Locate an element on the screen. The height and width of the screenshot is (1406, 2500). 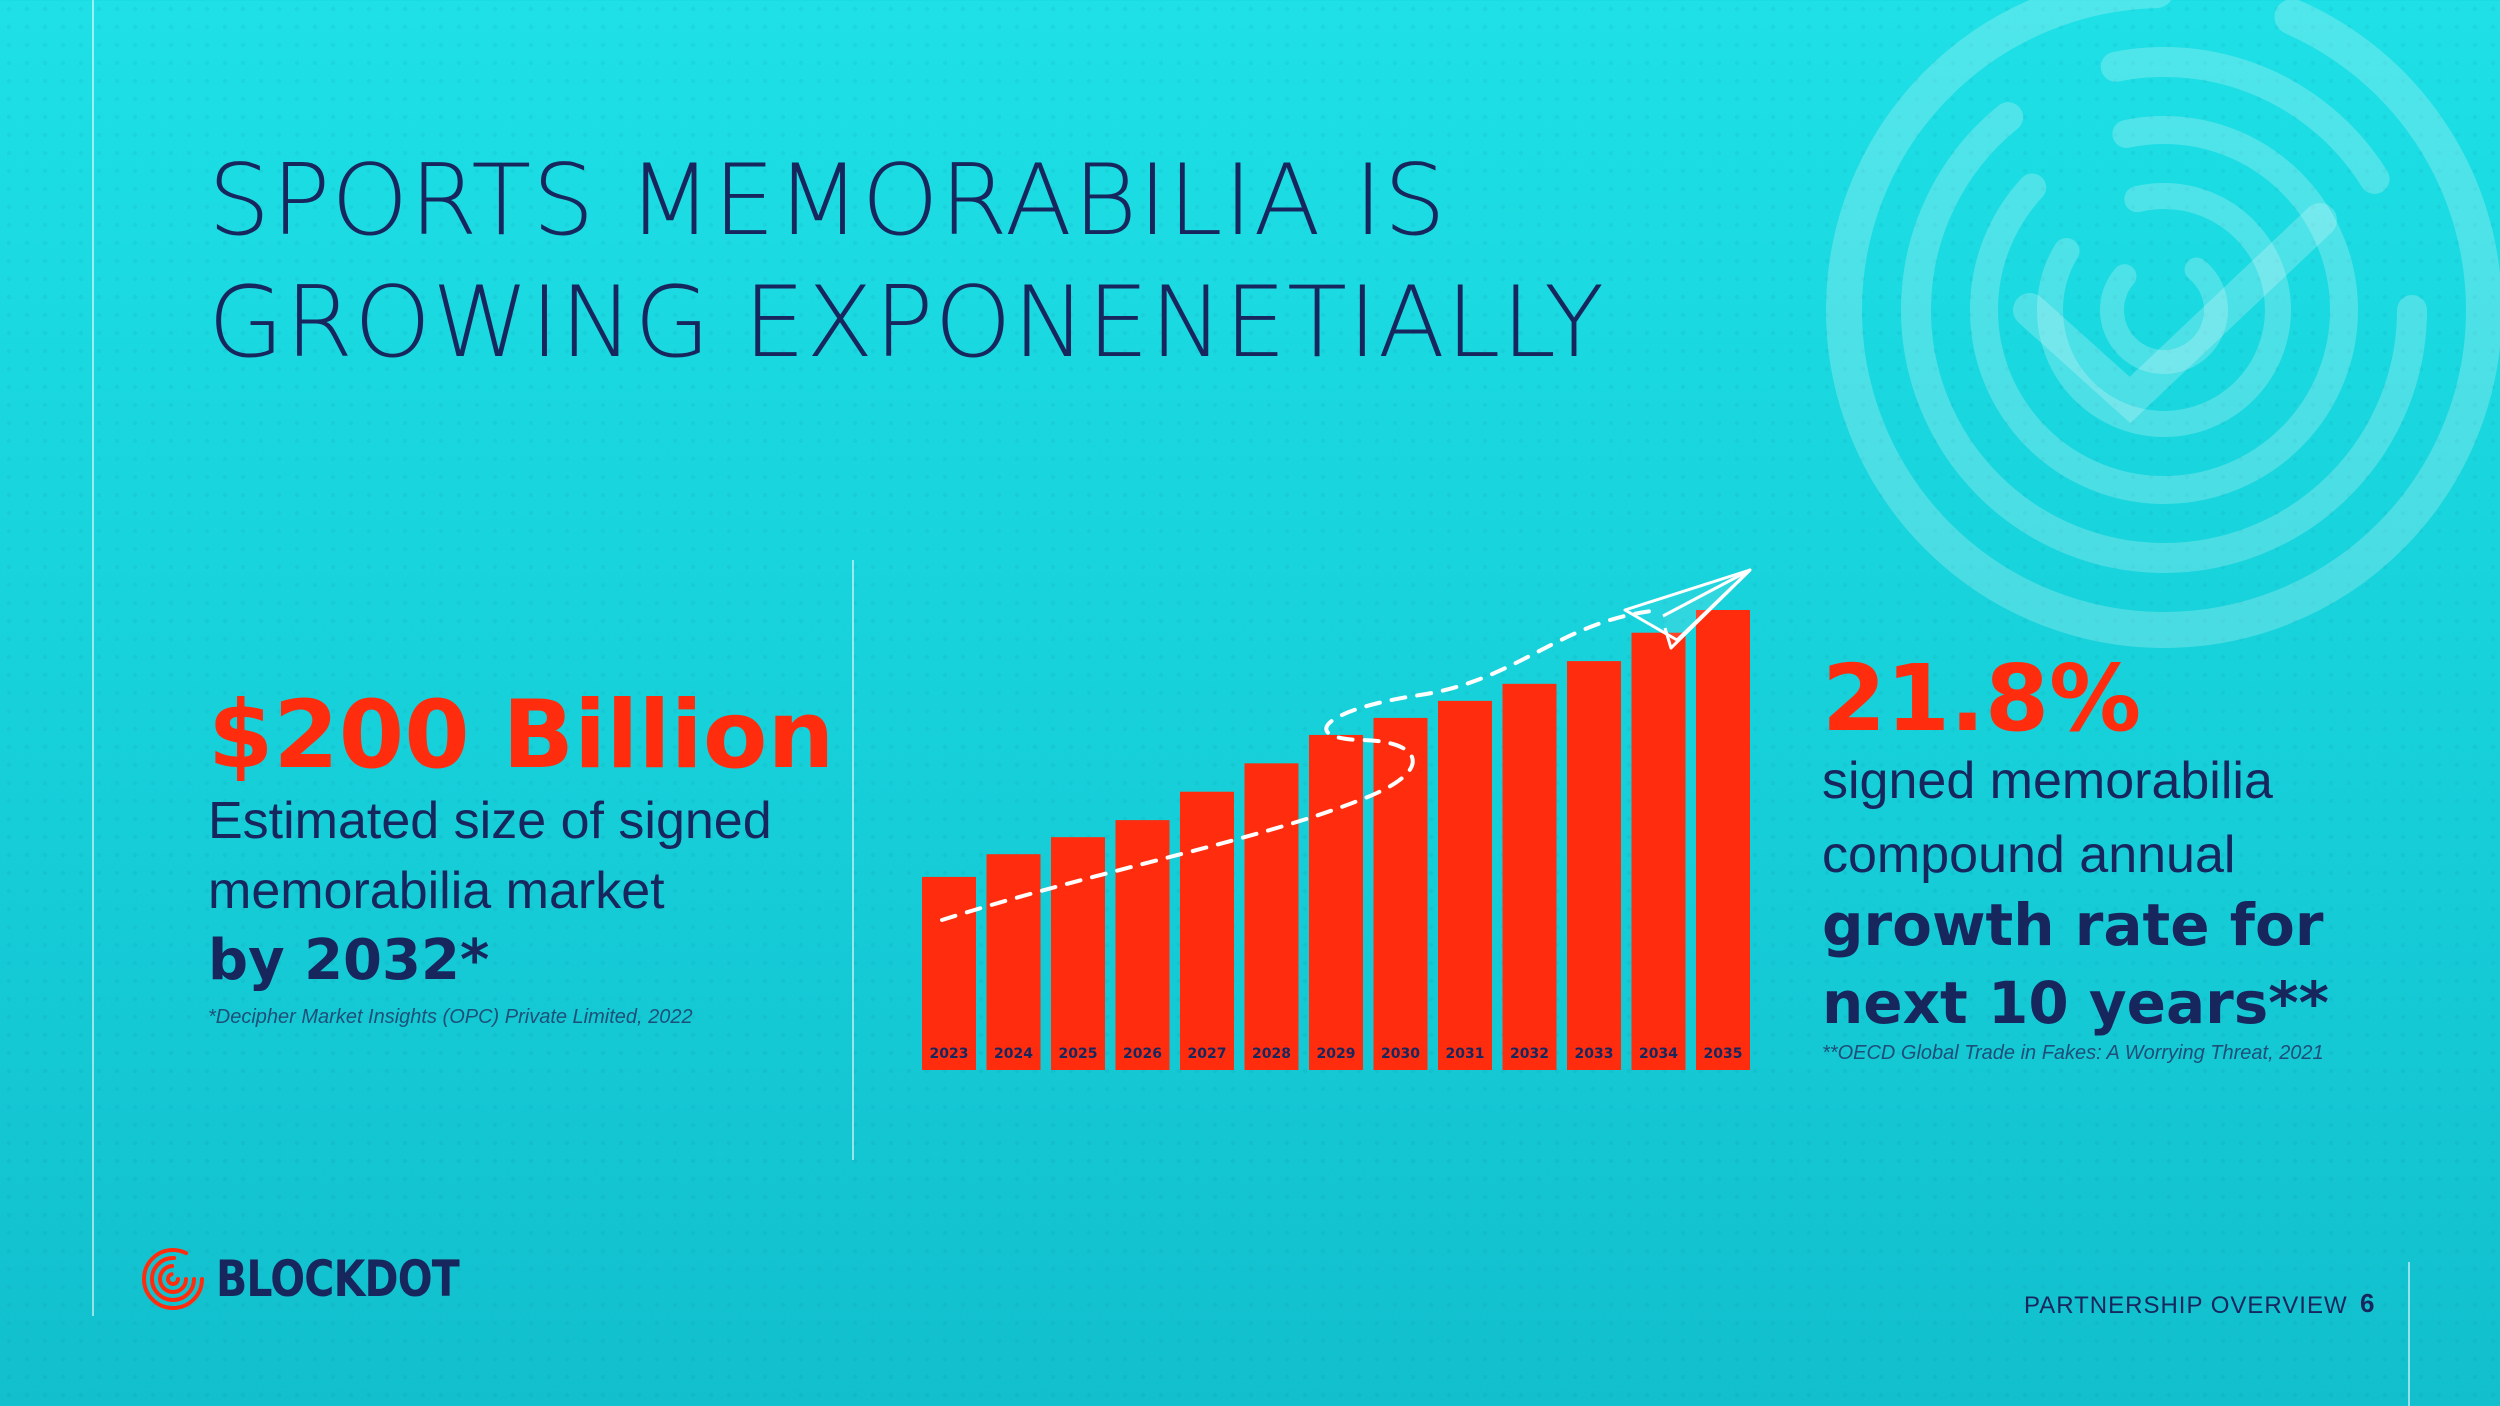
title-line-2: GROWING EXPONENETIALLY is located at coordinates (906, 323).